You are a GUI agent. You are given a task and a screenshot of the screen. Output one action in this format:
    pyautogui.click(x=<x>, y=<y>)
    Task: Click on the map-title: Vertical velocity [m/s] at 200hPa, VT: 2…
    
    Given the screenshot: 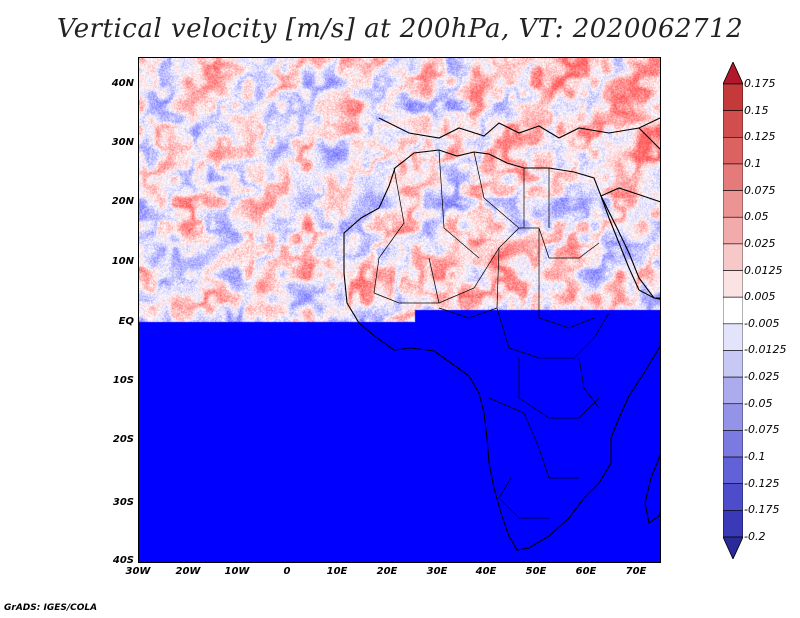 What is the action you would take?
    pyautogui.click(x=400, y=29)
    